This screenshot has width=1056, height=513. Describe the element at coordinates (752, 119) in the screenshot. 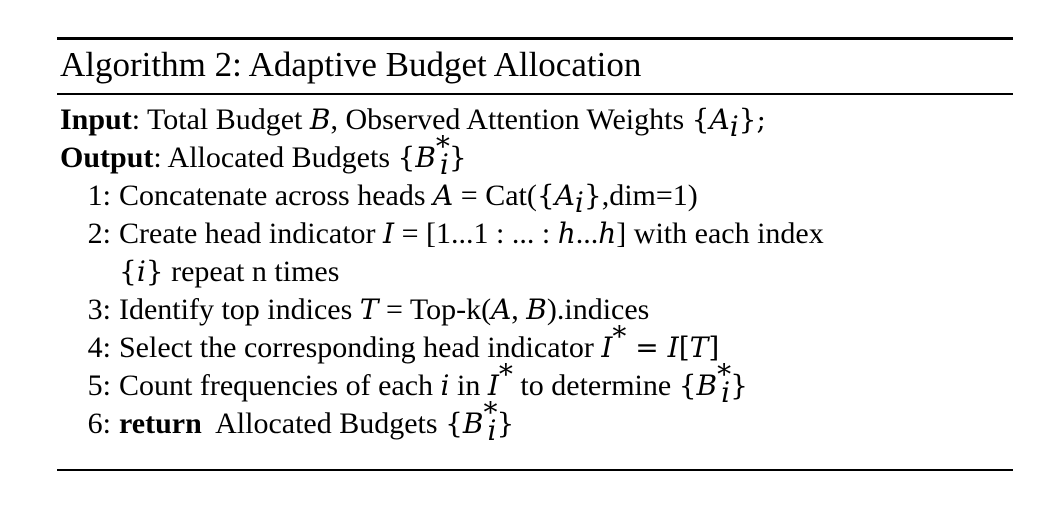

I see `input-set-close: };` at that location.